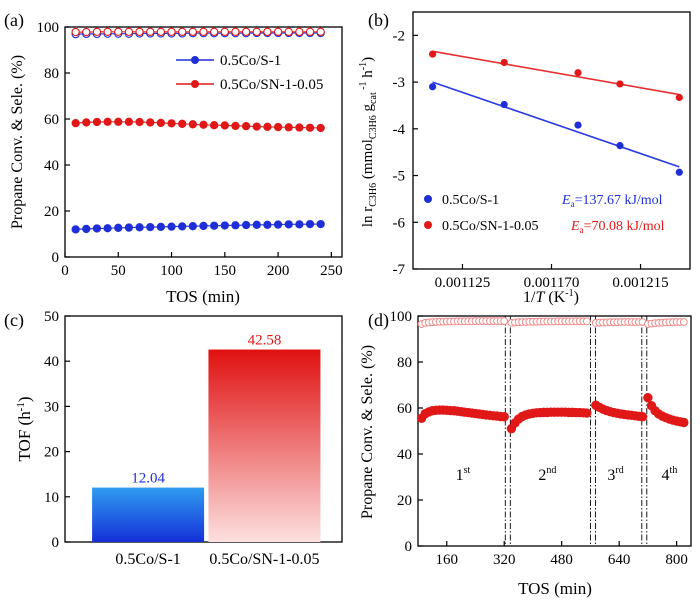  What do you see at coordinates (409, 547) in the screenshot?
I see `d-ytick-label: 0` at bounding box center [409, 547].